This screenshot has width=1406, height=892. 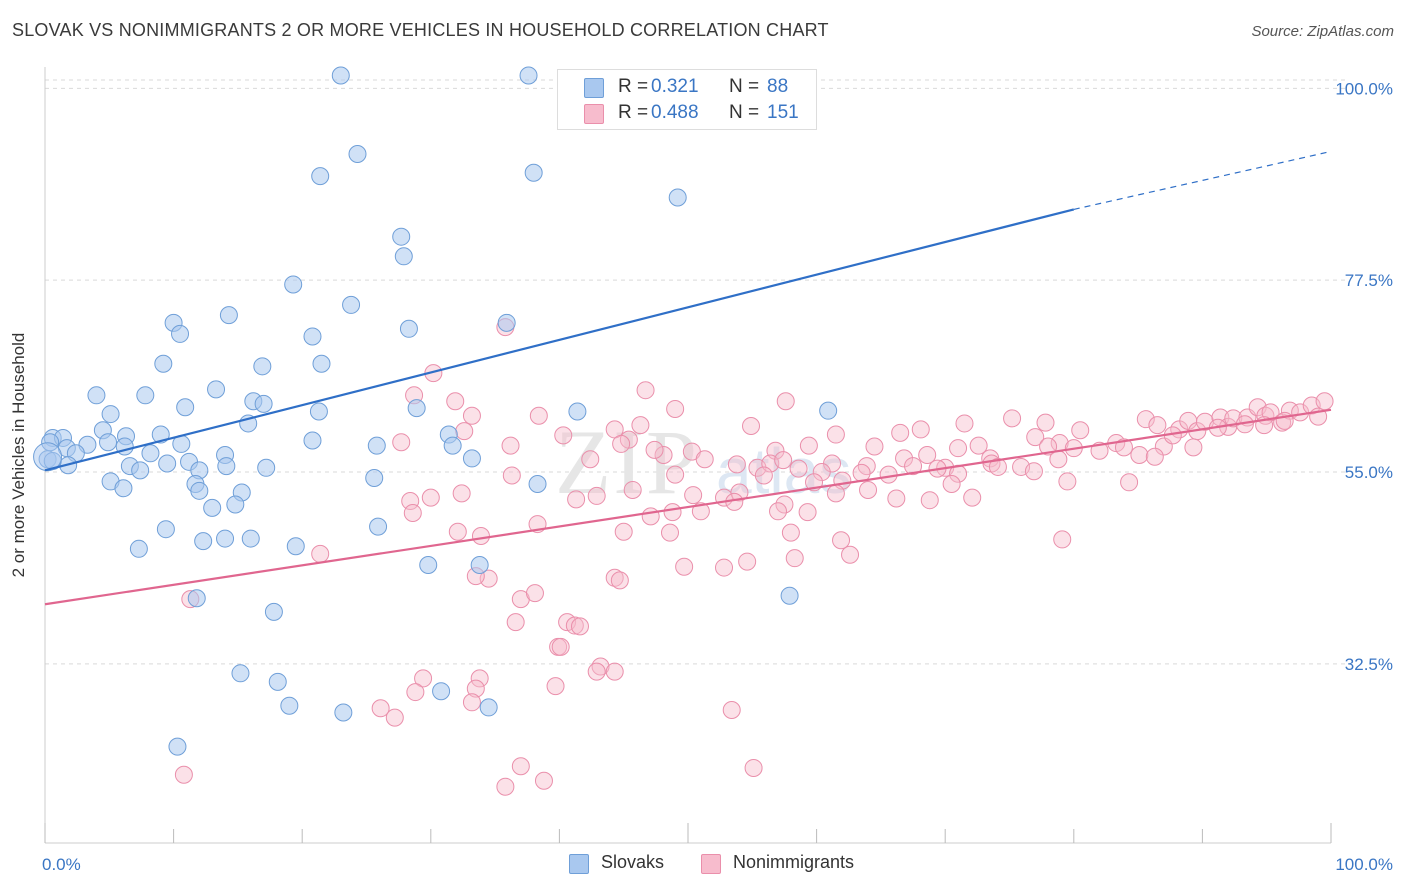 What do you see at coordinates (794, 862) in the screenshot?
I see `legend-label-nonimmigrants: Nonimmigrants` at bounding box center [794, 862].